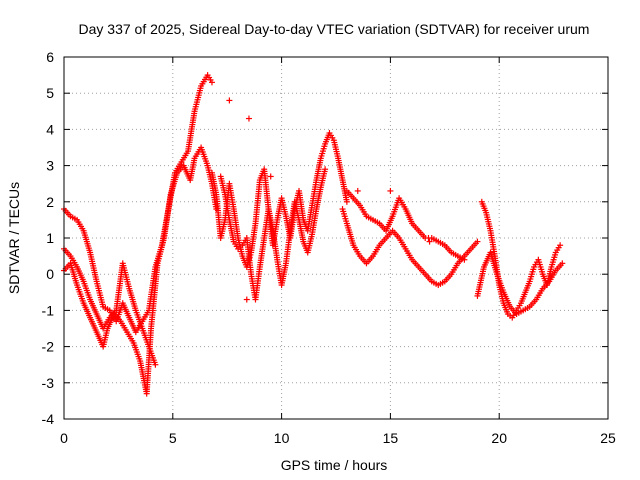 The image size is (640, 480). What do you see at coordinates (391, 438) in the screenshot?
I see `x-tick-label: 15` at bounding box center [391, 438].